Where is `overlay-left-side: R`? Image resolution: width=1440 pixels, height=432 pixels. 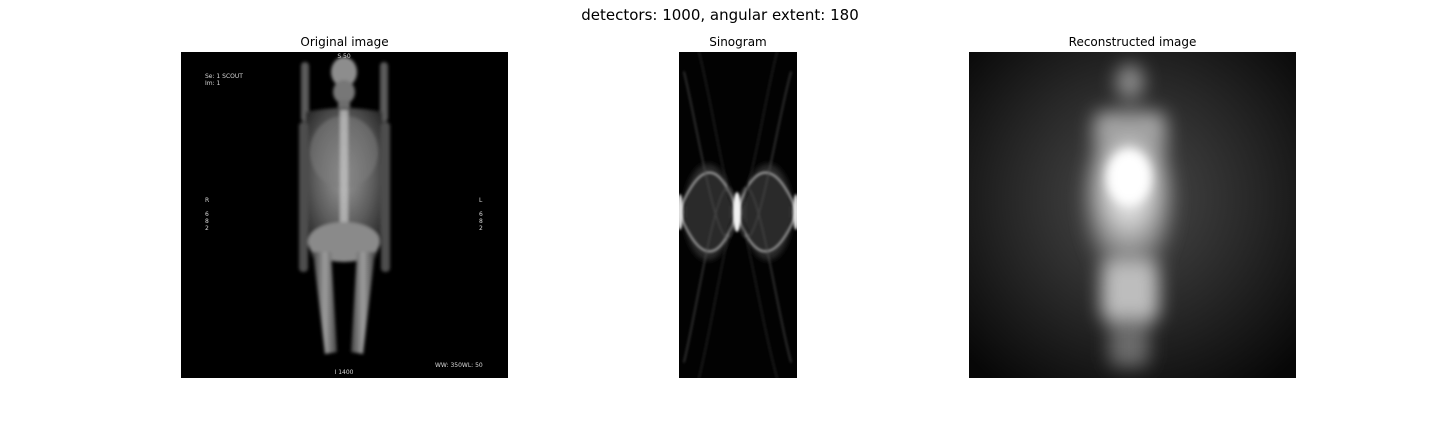
overlay-left-side: R is located at coordinates (207, 200).